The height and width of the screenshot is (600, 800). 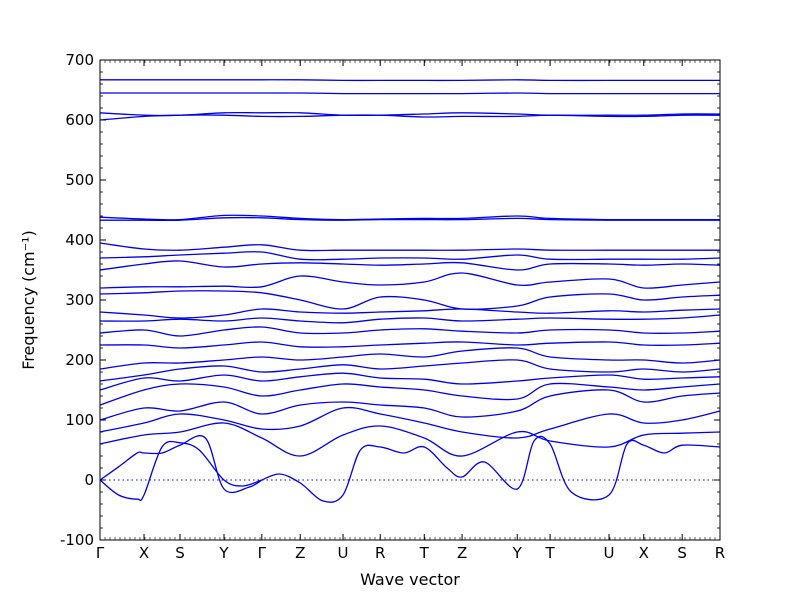 I want to click on y-tick-label: 500, so click(x=79, y=180).